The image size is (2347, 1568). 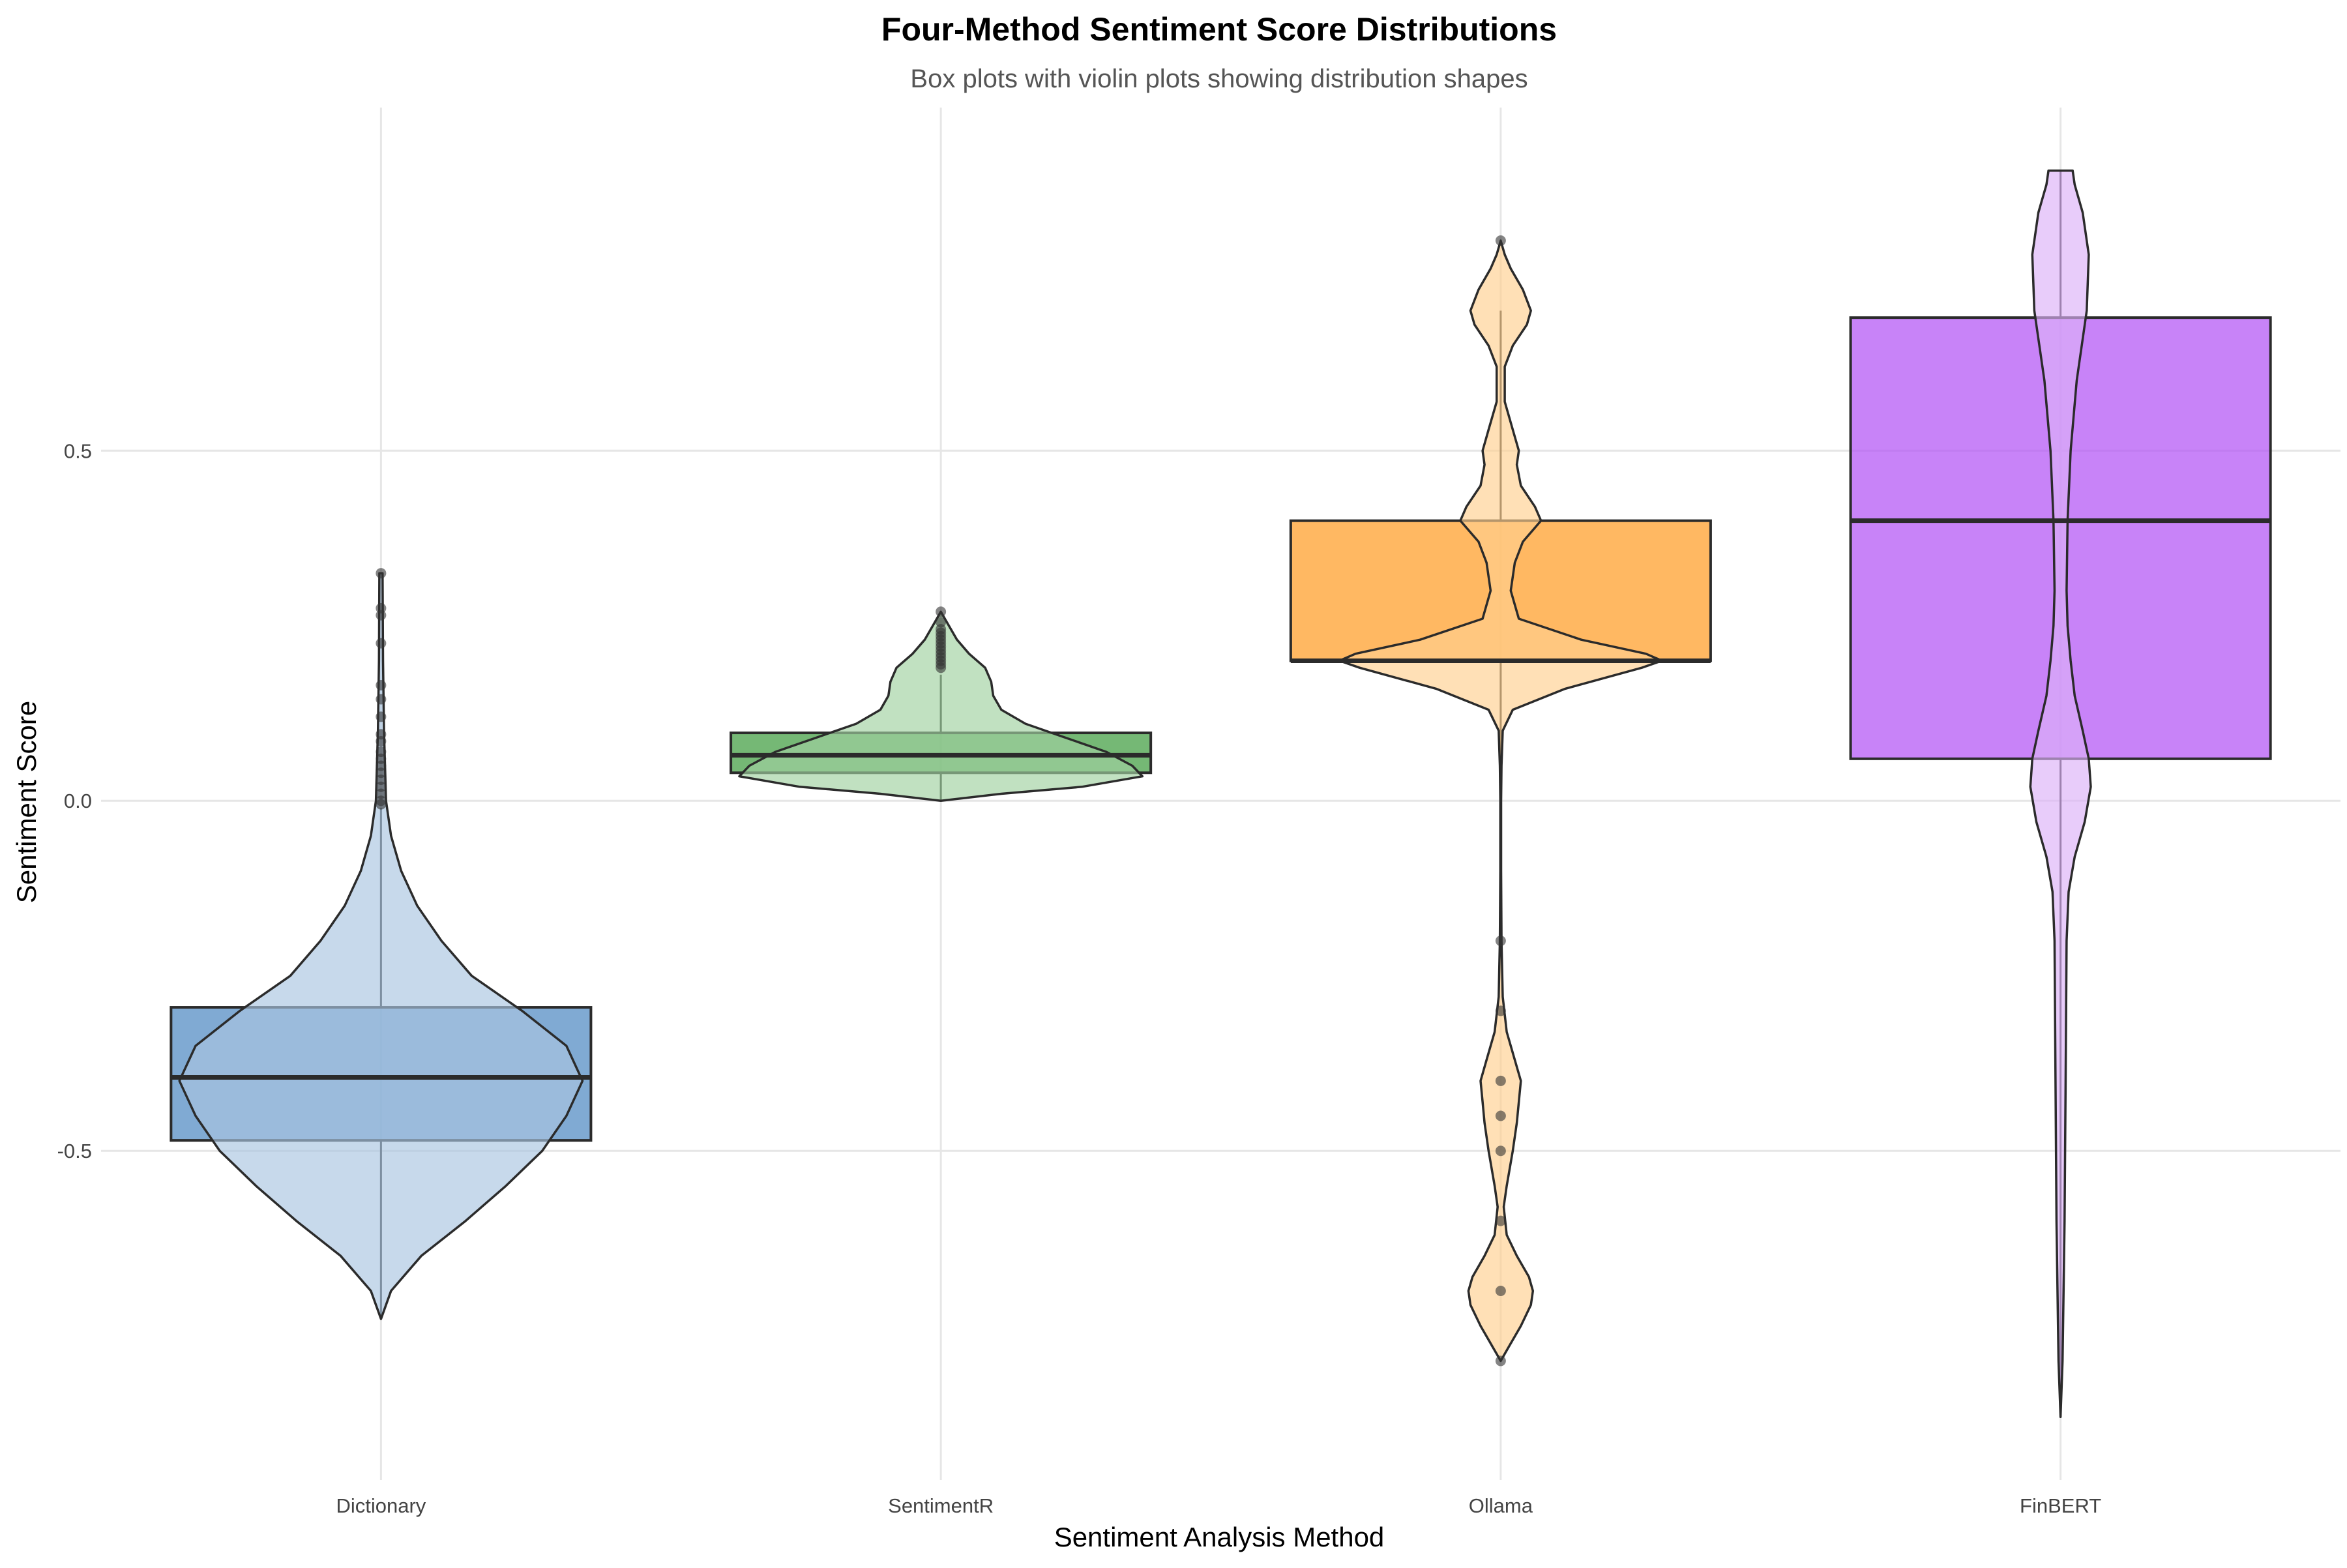 I want to click on x-tick-label: Dictionary, so click(x=381, y=1506).